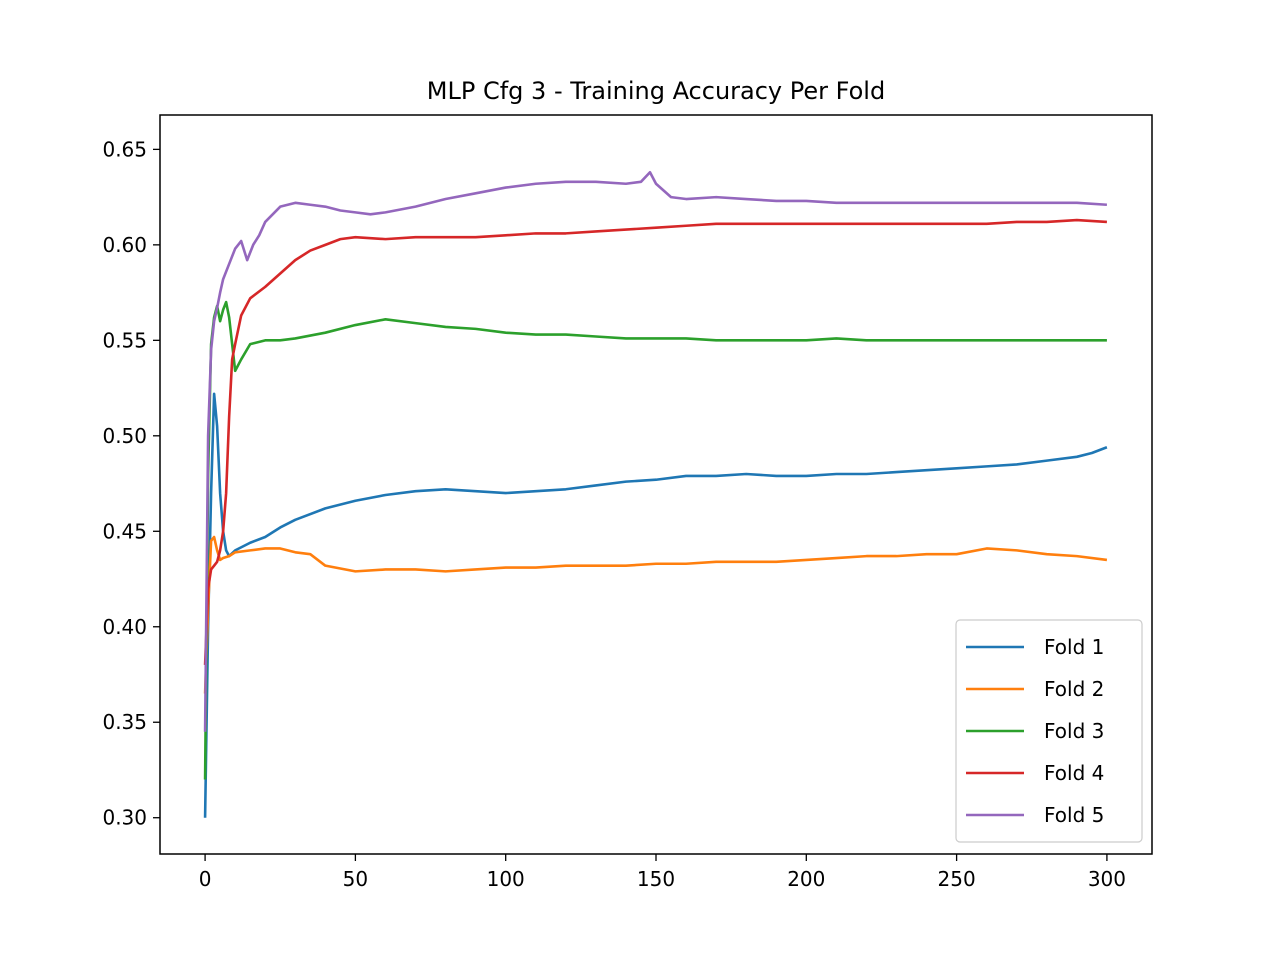  Describe the element at coordinates (957, 879) in the screenshot. I see `x-tick-label: 250` at that location.